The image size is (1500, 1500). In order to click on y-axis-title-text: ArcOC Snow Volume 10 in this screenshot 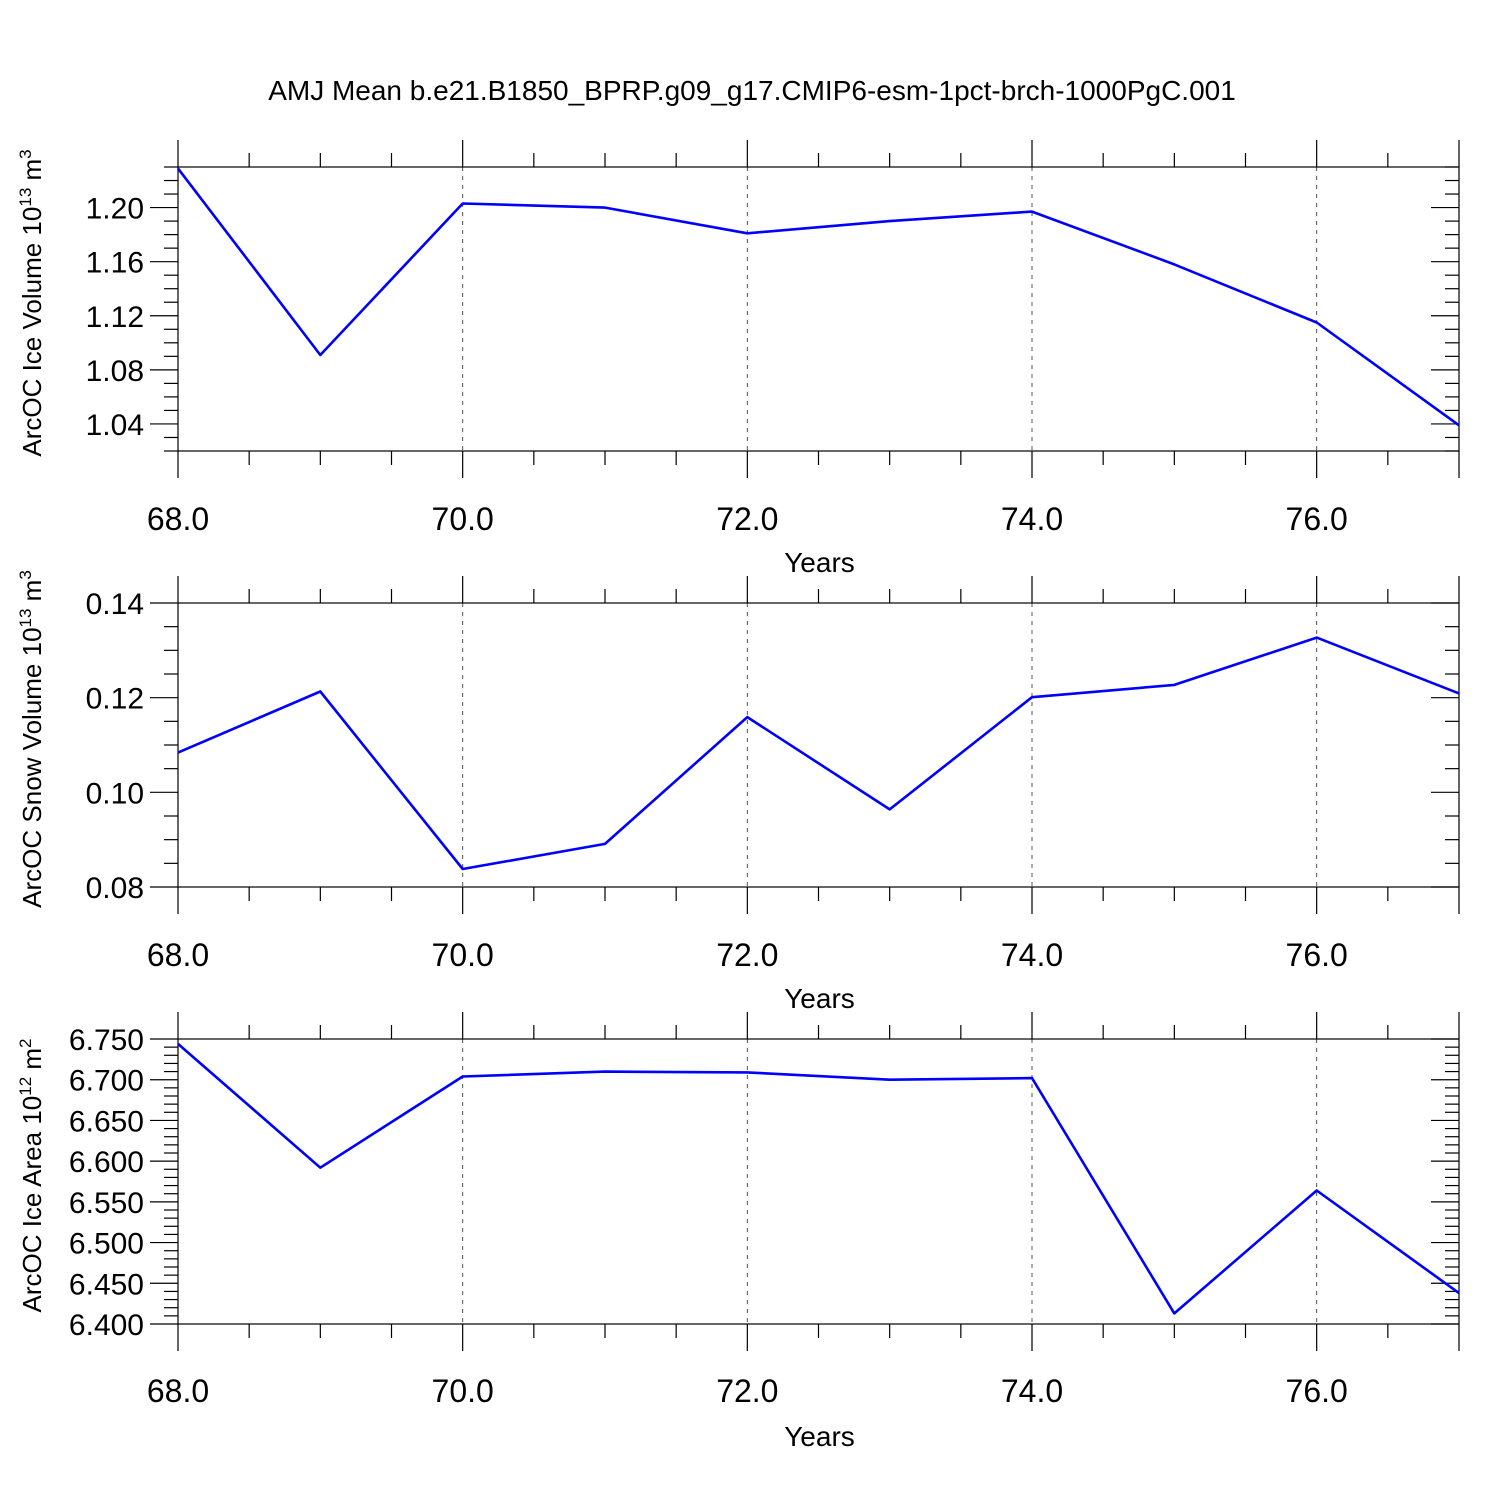, I will do `click(32, 767)`.